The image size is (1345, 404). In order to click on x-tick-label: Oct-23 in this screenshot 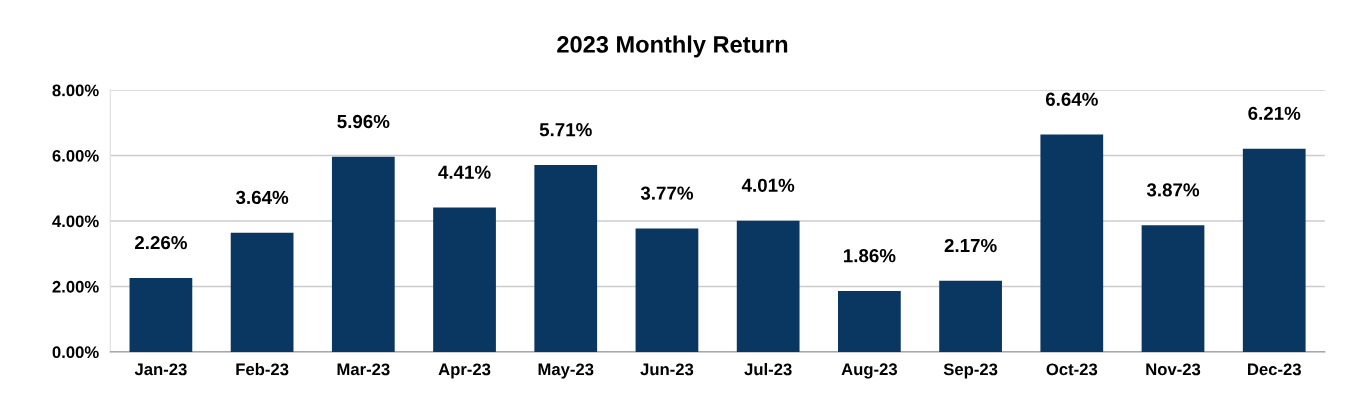, I will do `click(1072, 369)`.